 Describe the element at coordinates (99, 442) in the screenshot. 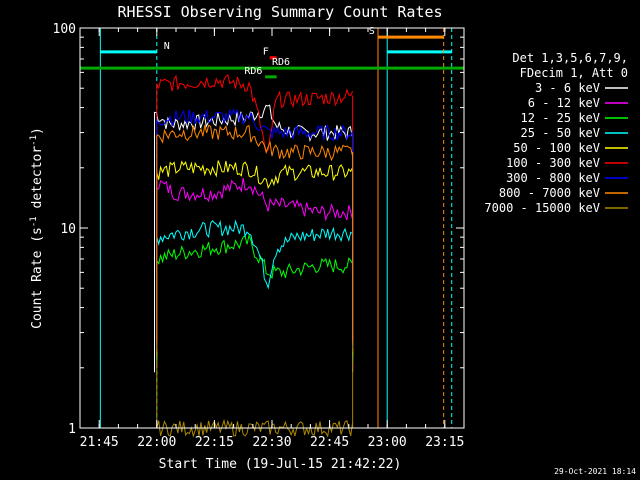

I see `x-tick-label: 21:45` at that location.